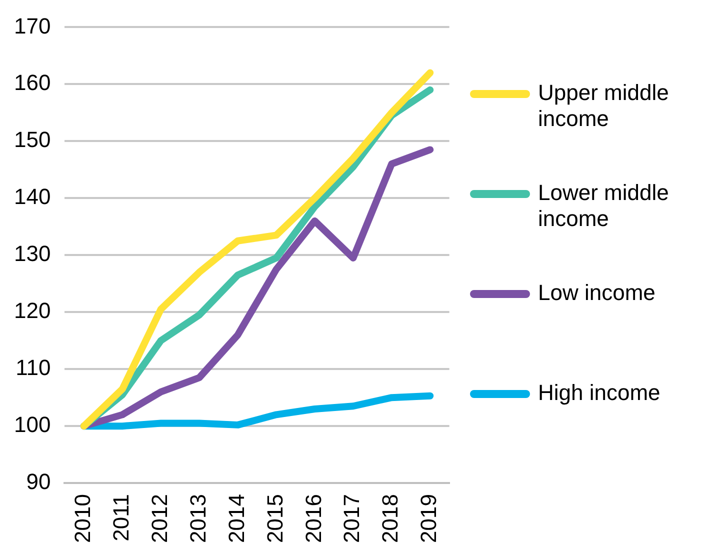 This screenshot has width=712, height=551. What do you see at coordinates (604, 106) in the screenshot?
I see `legend-label: Upper middle income` at bounding box center [604, 106].